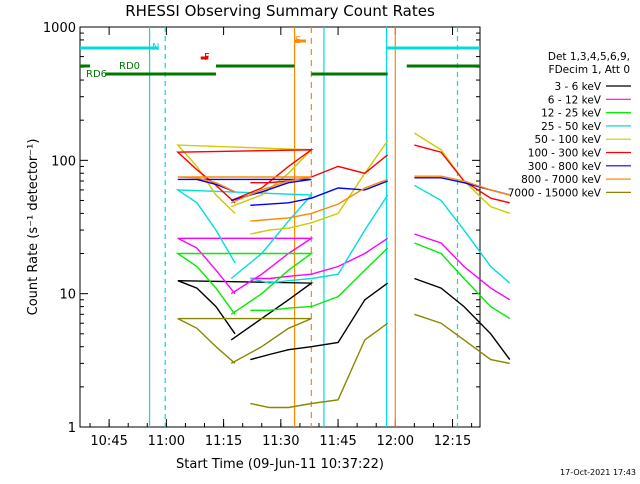 This screenshot has width=640, height=484. What do you see at coordinates (166, 441) in the screenshot?
I see `x-tick-label: 11:00` at bounding box center [166, 441].